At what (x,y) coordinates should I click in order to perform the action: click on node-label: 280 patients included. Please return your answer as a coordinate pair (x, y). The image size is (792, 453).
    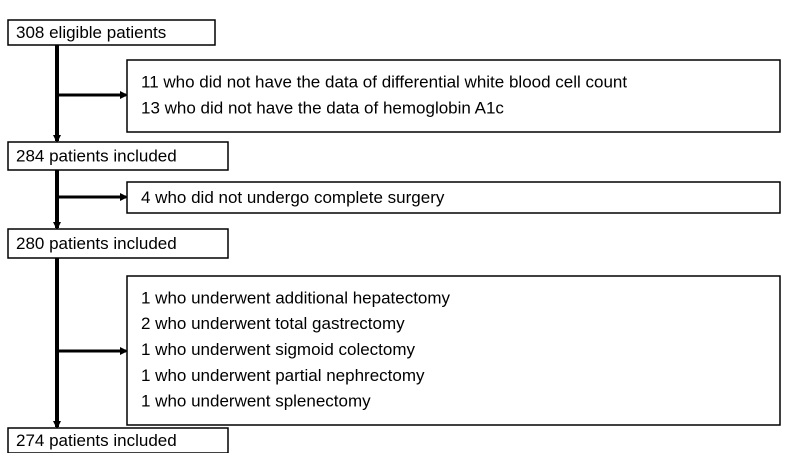
    Looking at the image, I should click on (96, 243).